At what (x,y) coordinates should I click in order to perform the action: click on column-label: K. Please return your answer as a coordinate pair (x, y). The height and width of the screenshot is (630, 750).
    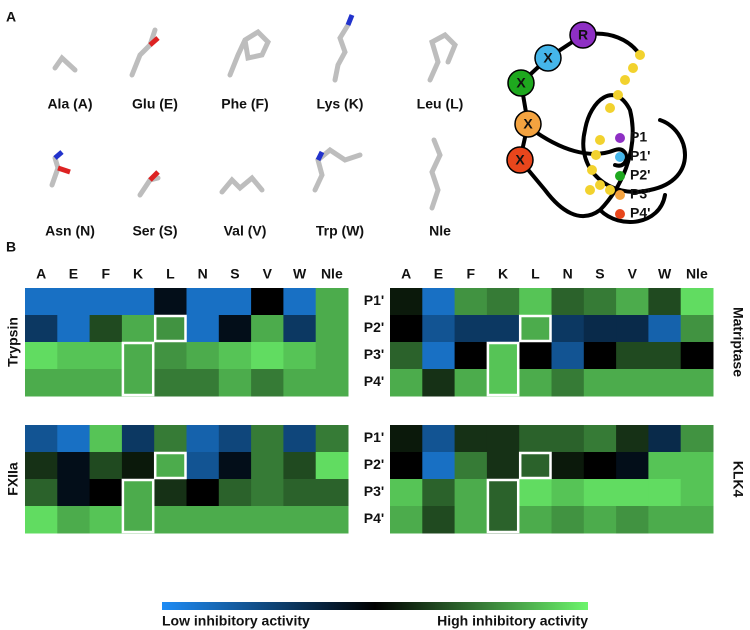
    Looking at the image, I should click on (138, 274).